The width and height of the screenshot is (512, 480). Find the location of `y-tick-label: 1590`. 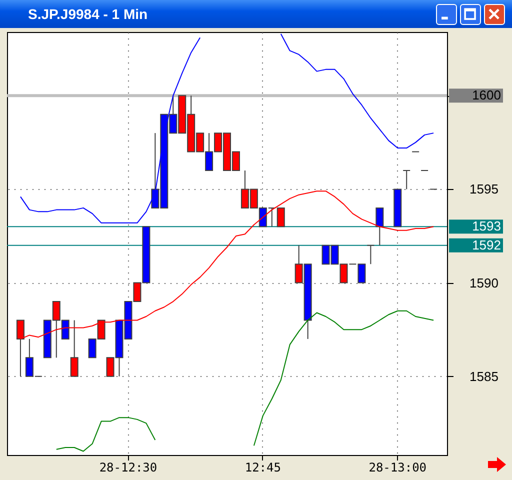

y-tick-label: 1590 is located at coordinates (484, 282).